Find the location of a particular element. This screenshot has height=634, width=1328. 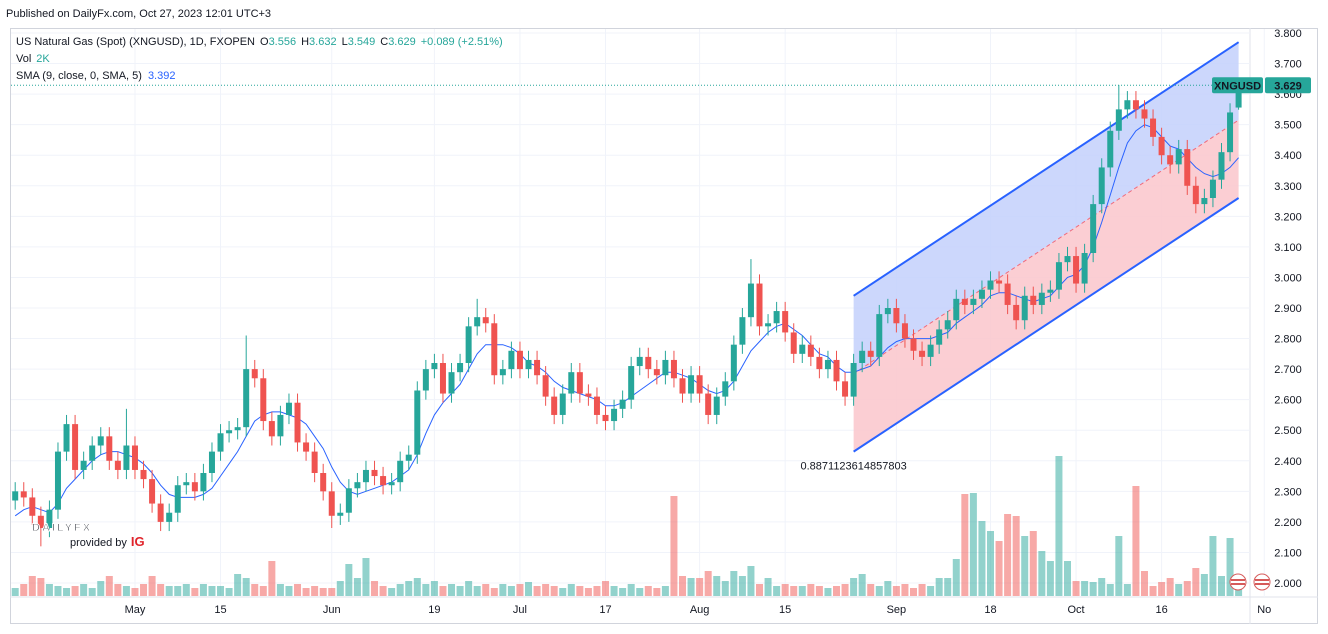

event-icons is located at coordinates (1250, 582).